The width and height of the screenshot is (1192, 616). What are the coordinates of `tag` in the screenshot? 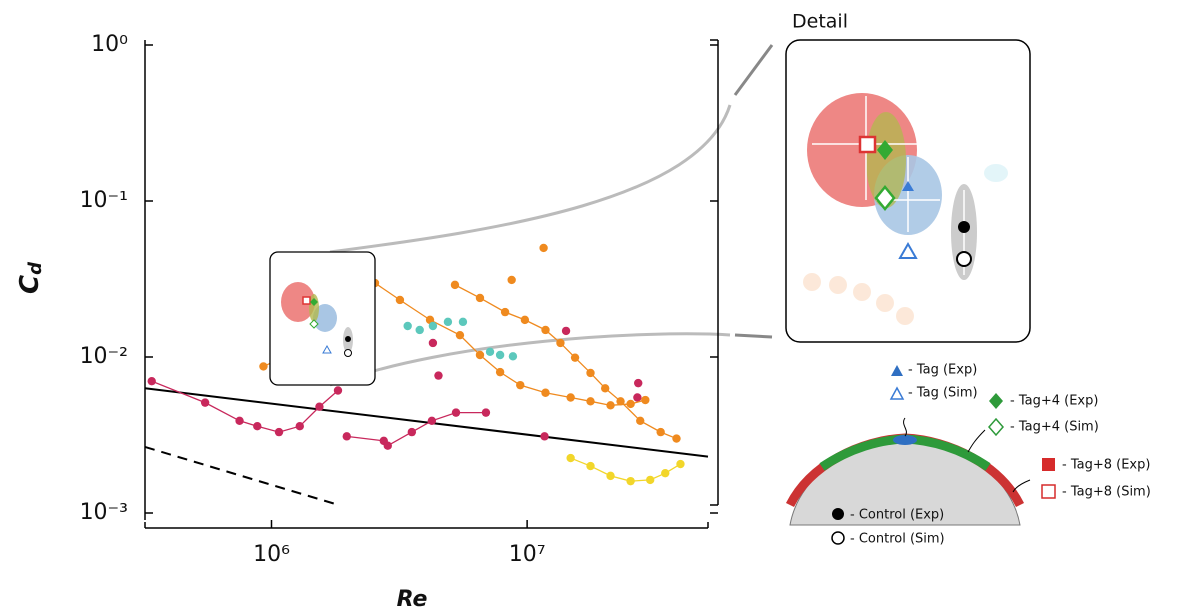 It's located at (905, 440).